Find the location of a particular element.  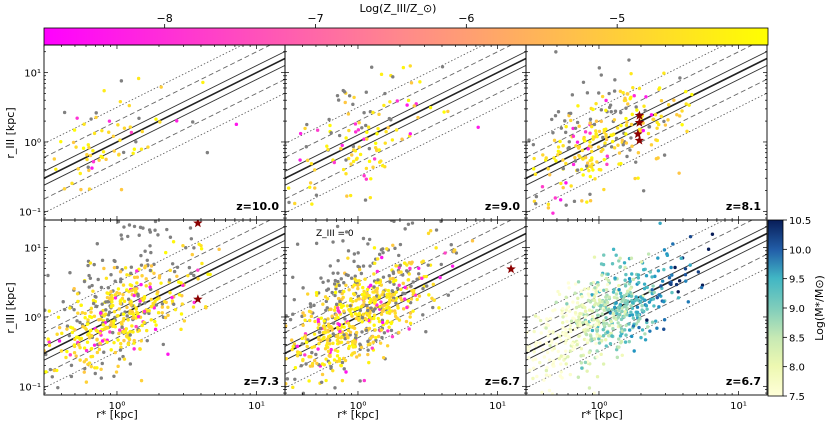

panel-frame is located at coordinates (164, 307).